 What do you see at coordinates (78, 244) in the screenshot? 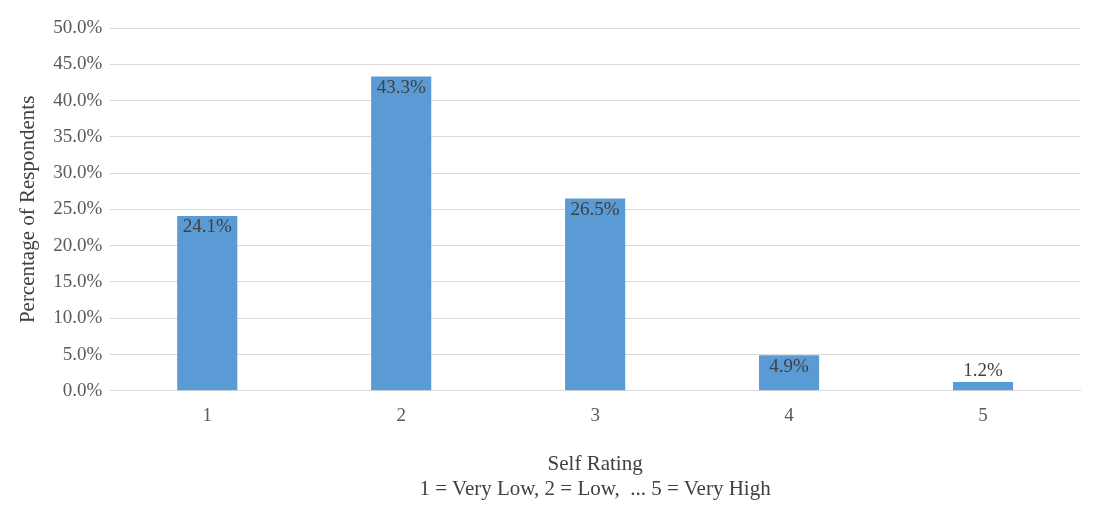
I see `y-tick-label: 20.0%` at bounding box center [78, 244].